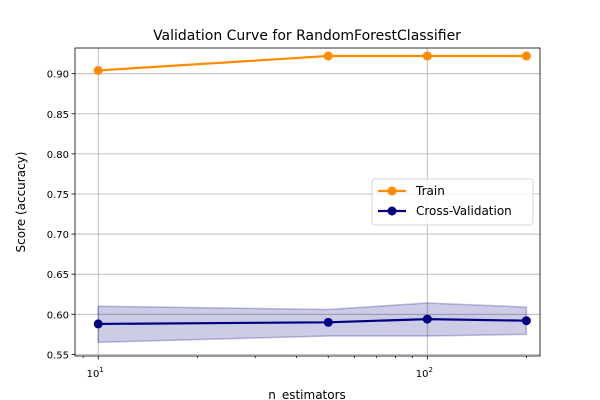  Describe the element at coordinates (58, 155) in the screenshot. I see `y-tick-label: 0.80` at that location.